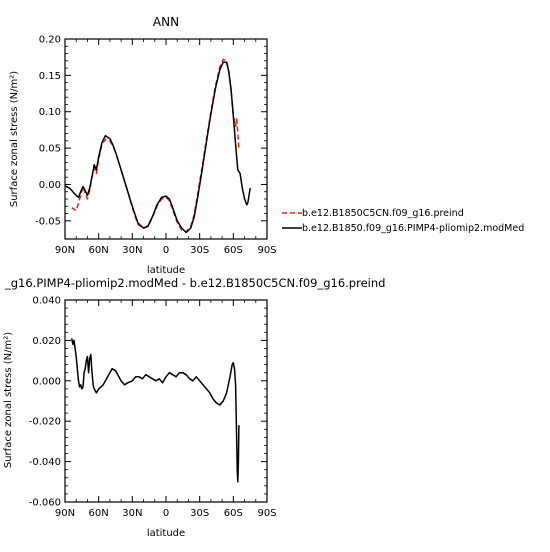 The image size is (550, 552). I want to click on legend-label-preind: b.e12.B1850C5CN.f09_g16.preind, so click(383, 213).